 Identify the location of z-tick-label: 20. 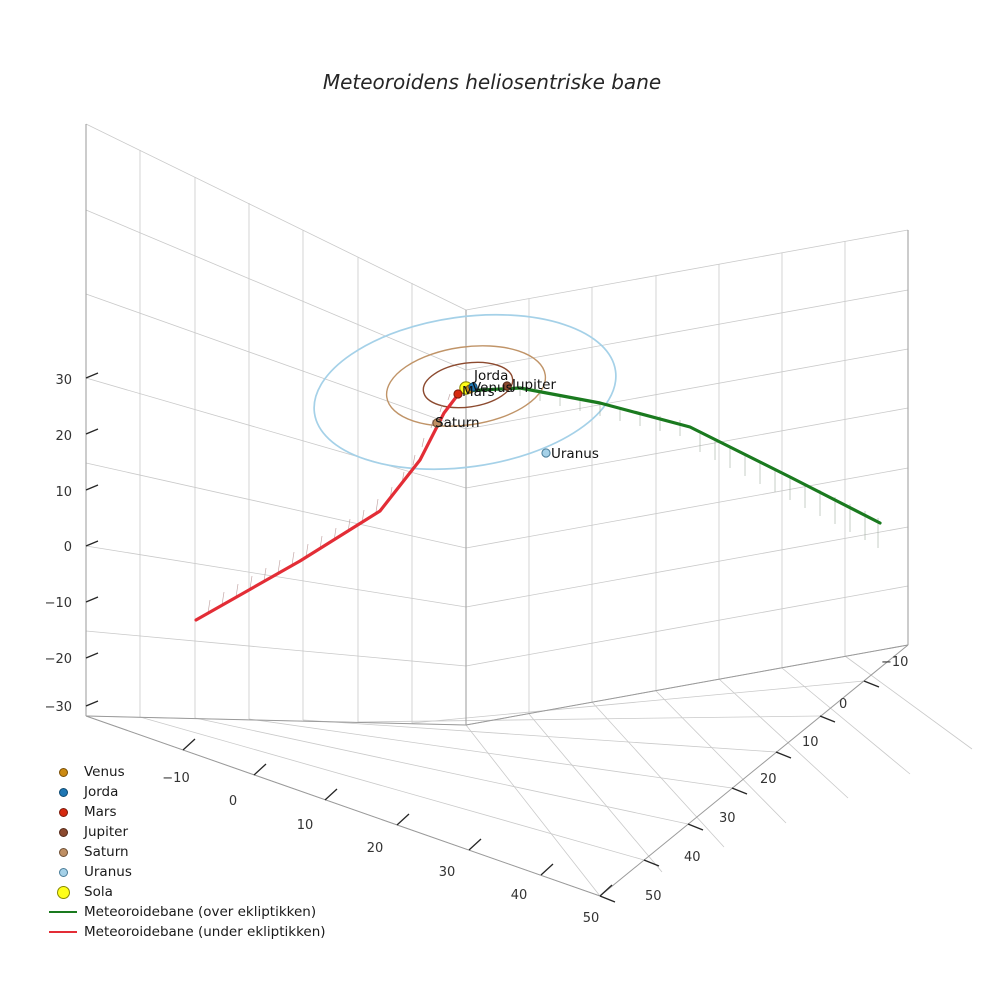
(63, 436).